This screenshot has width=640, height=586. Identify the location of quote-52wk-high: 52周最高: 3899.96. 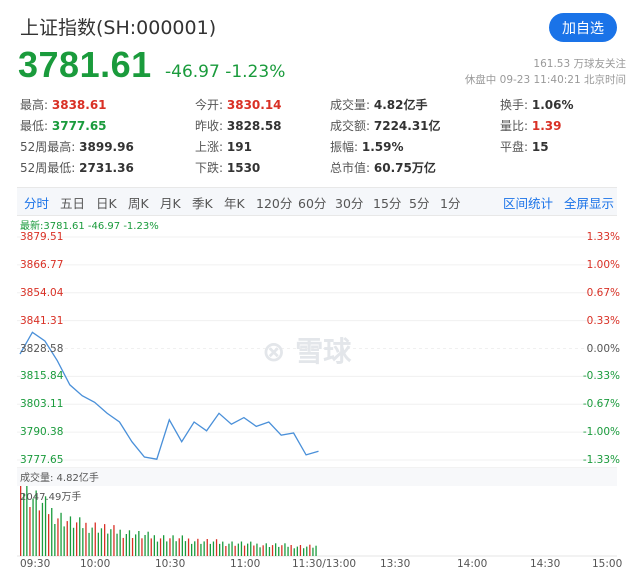
(77, 147).